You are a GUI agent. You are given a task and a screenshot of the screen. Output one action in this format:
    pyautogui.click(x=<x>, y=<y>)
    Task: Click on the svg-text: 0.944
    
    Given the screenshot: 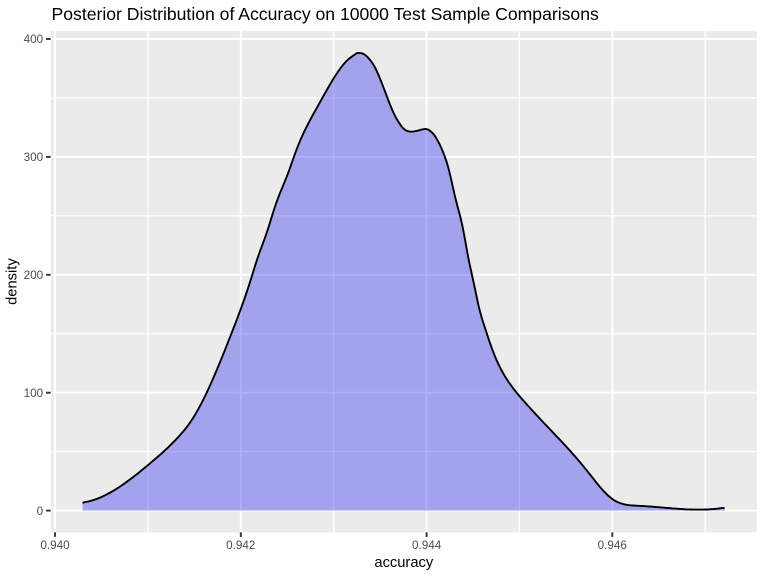 What is the action you would take?
    pyautogui.click(x=427, y=545)
    